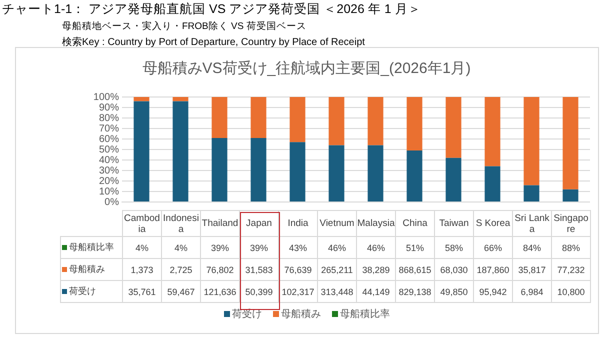  Describe the element at coordinates (337, 223) in the screenshot. I see `x-tick-label: Vietnum` at that location.